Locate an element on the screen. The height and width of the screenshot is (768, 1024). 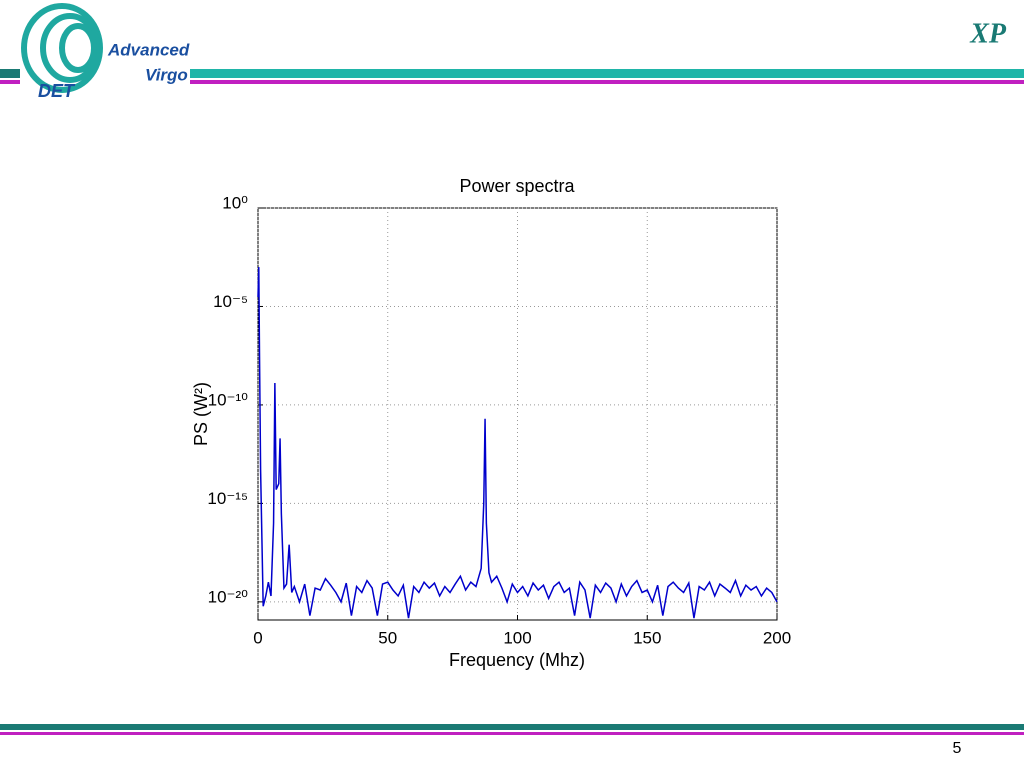
y-axis-label: PS (W²) is located at coordinates (201, 414).